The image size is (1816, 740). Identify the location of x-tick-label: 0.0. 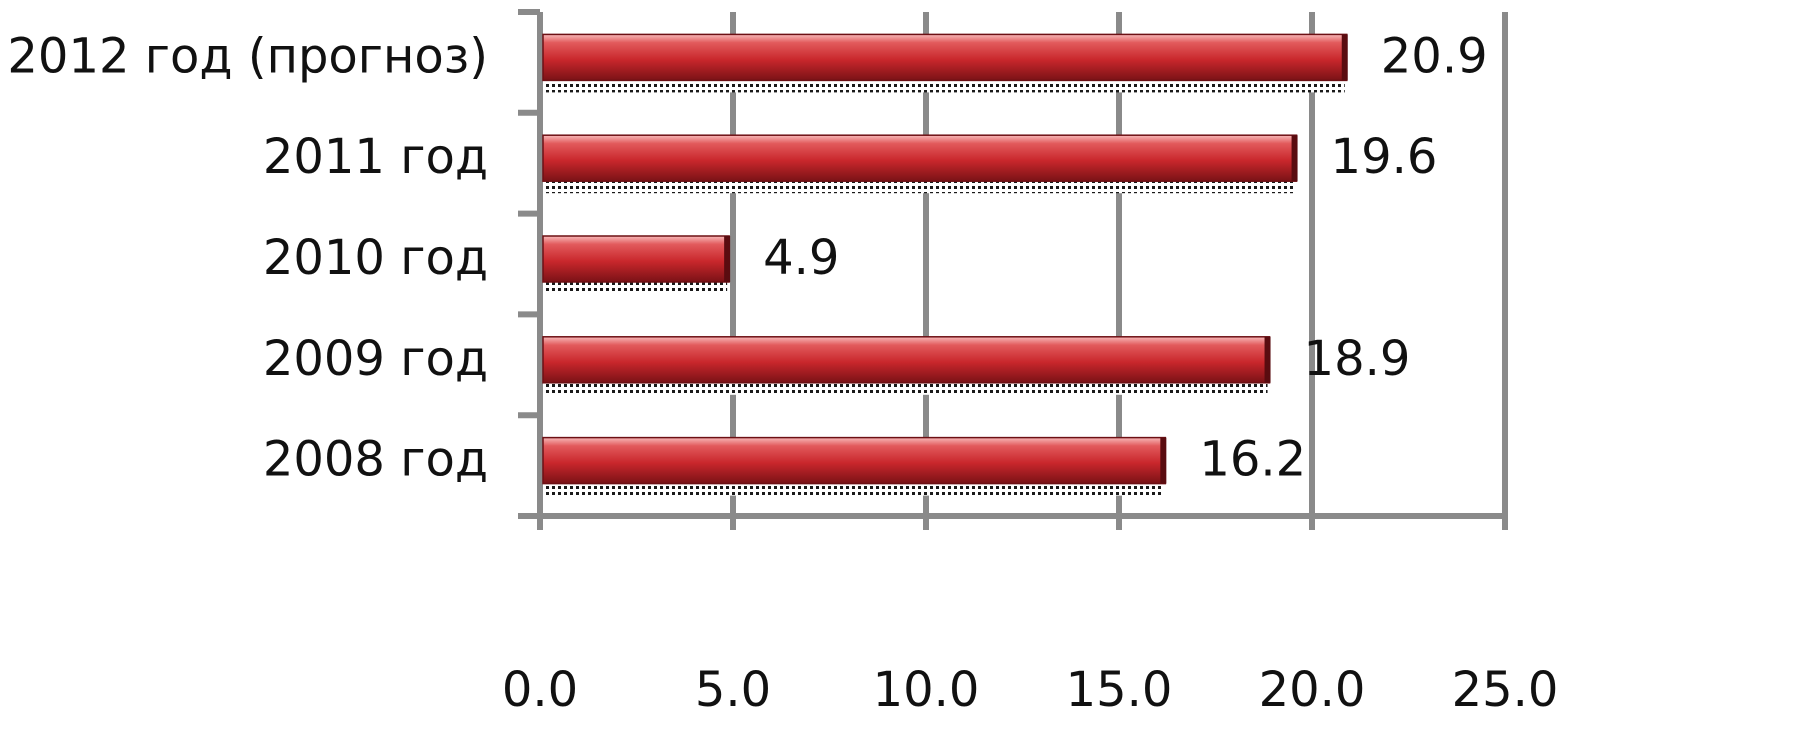
(540, 690).